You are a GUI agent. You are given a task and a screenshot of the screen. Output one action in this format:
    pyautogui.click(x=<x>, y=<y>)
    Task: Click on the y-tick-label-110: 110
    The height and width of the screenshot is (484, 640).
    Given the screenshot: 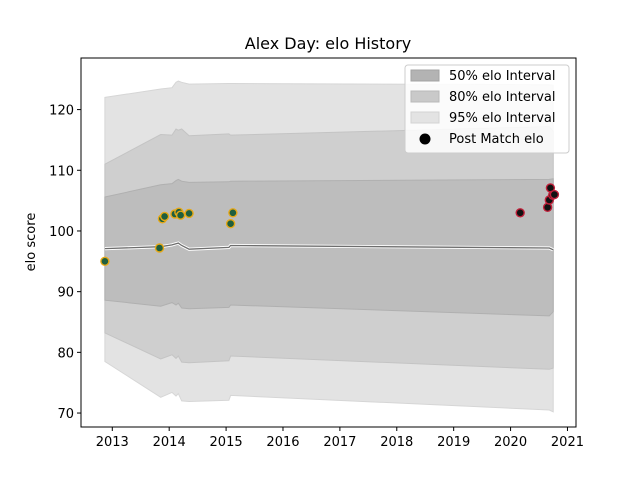 What is the action you would take?
    pyautogui.click(x=61, y=171)
    